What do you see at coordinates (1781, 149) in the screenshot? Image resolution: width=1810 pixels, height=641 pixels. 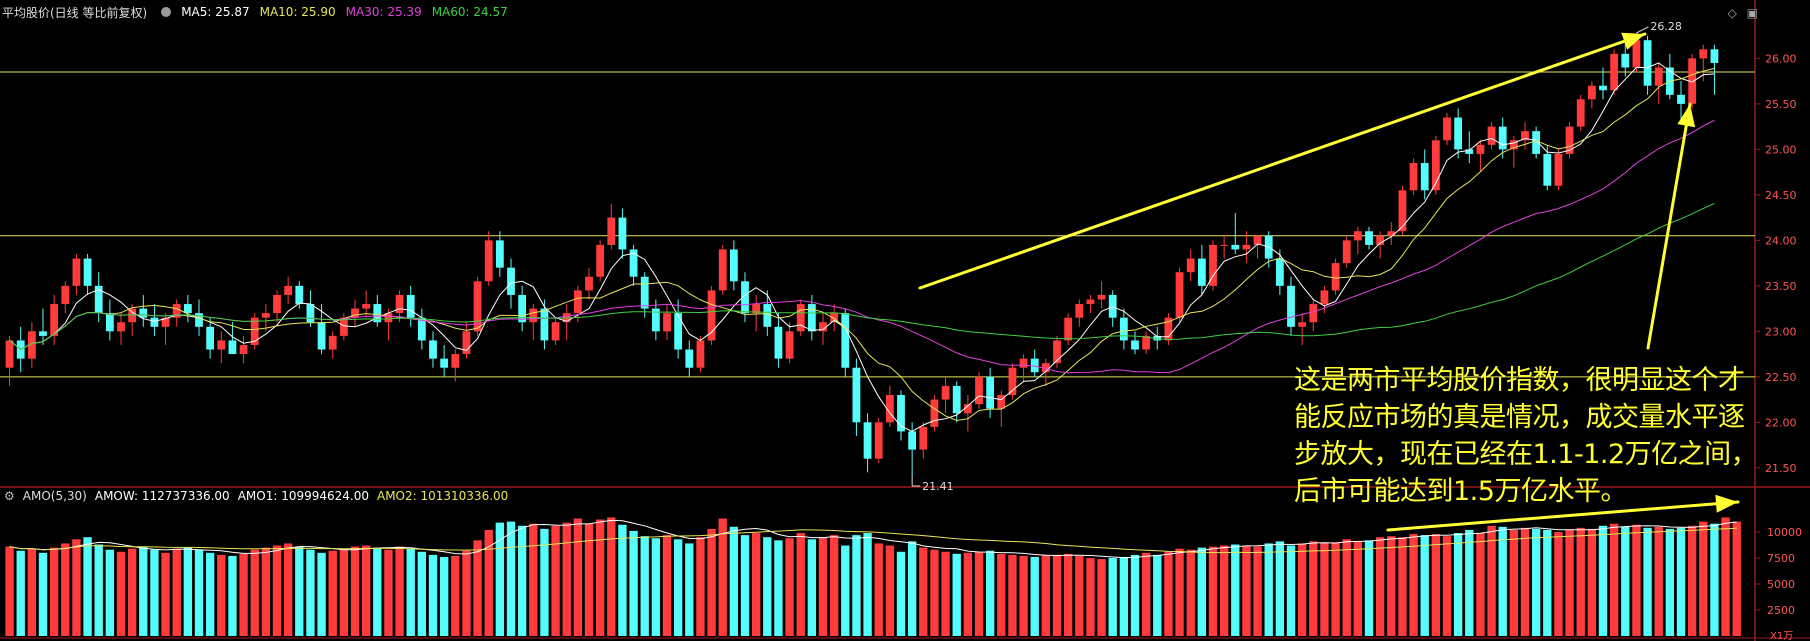 I see `price-tick-label: 25.00` at bounding box center [1781, 149].